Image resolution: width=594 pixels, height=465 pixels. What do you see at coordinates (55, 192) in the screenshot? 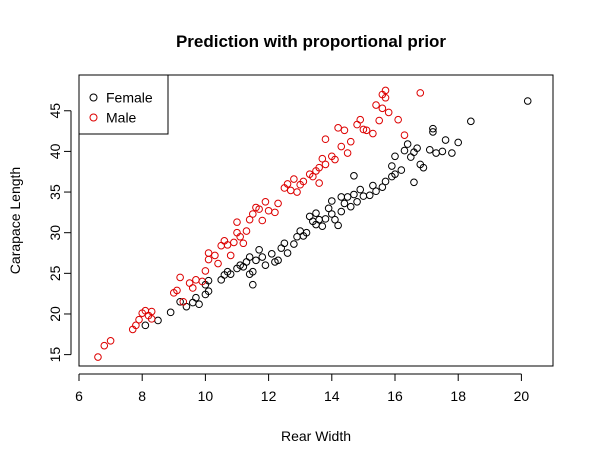
I see `y-tick-label: 35` at bounding box center [55, 192].